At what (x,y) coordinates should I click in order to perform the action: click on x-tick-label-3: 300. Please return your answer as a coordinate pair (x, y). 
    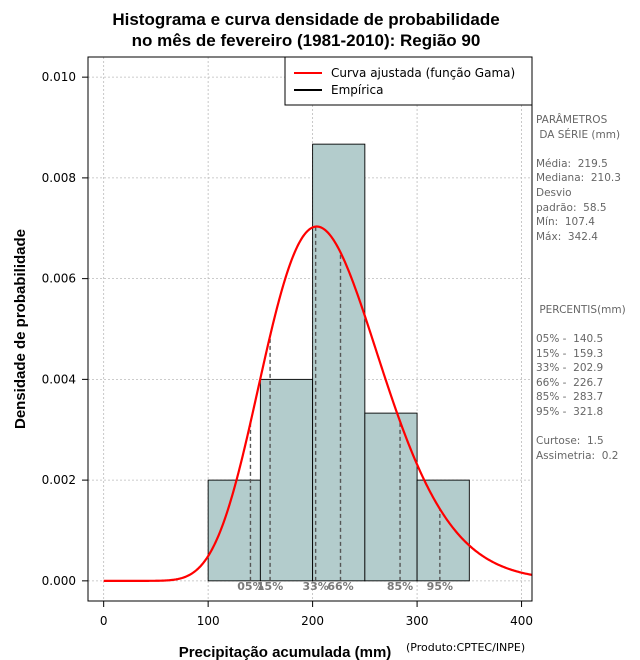
    Looking at the image, I should click on (417, 621).